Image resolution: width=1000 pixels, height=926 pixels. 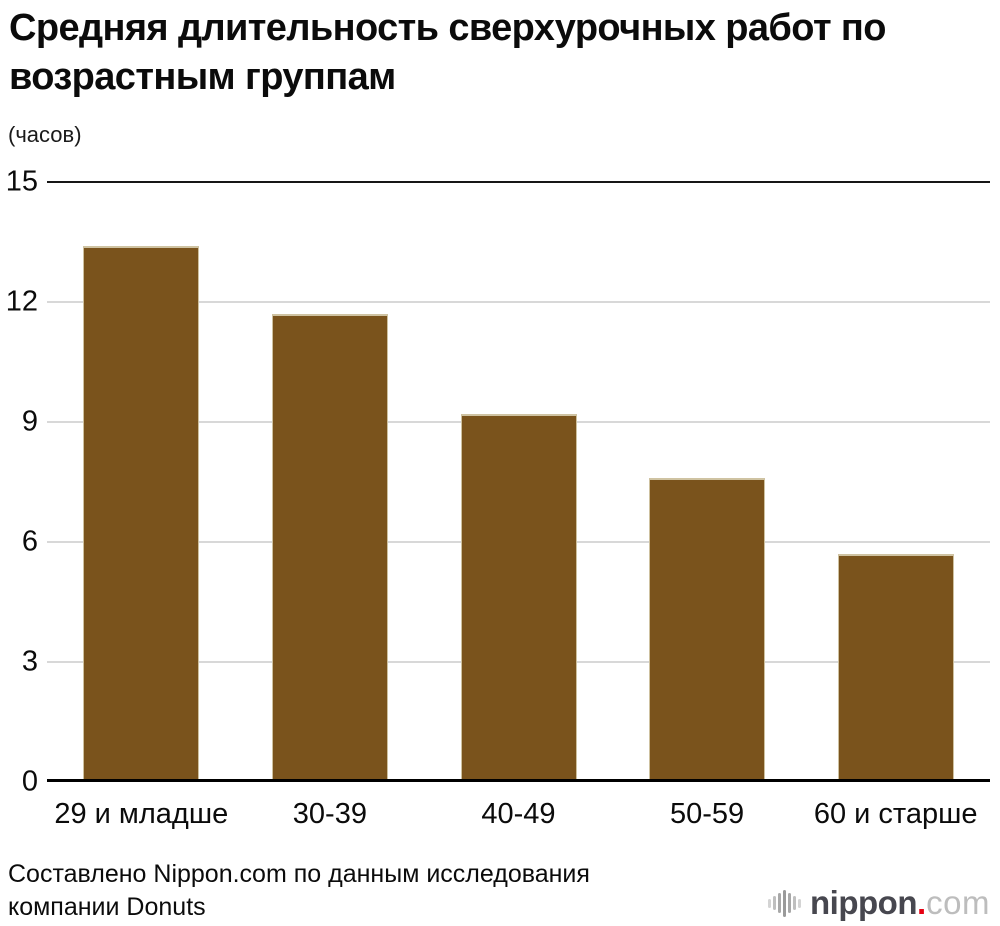 What do you see at coordinates (21, 181) in the screenshot?
I see `y-tick-label-15: 15` at bounding box center [21, 181].